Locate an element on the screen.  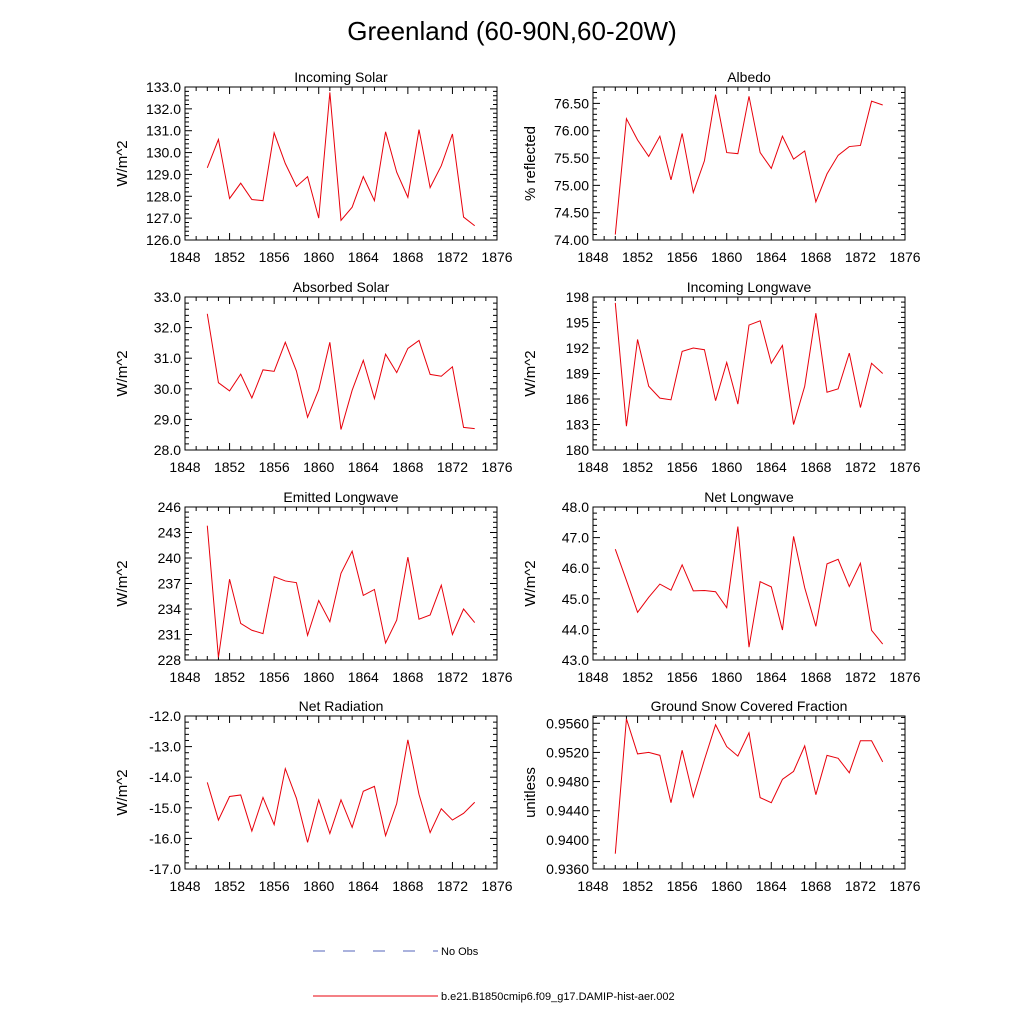
y-tick-label: 0.9360 is located at coordinates (567, 869).